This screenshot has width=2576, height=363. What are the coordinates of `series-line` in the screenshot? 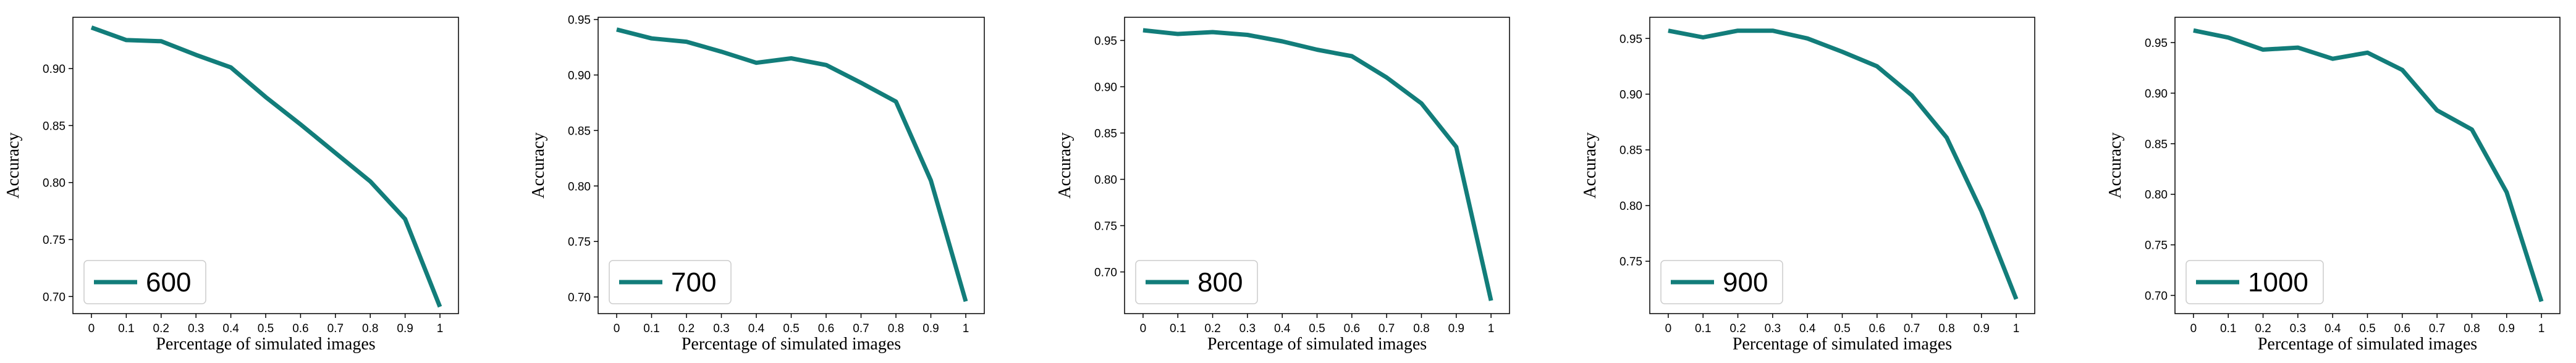 It's located at (1843, 164).